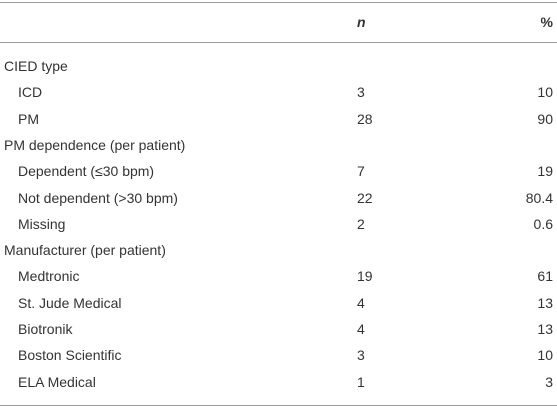 This screenshot has width=557, height=408. Describe the element at coordinates (86, 171) in the screenshot. I see `row-label: Dependent (≤30 bpm)` at that location.